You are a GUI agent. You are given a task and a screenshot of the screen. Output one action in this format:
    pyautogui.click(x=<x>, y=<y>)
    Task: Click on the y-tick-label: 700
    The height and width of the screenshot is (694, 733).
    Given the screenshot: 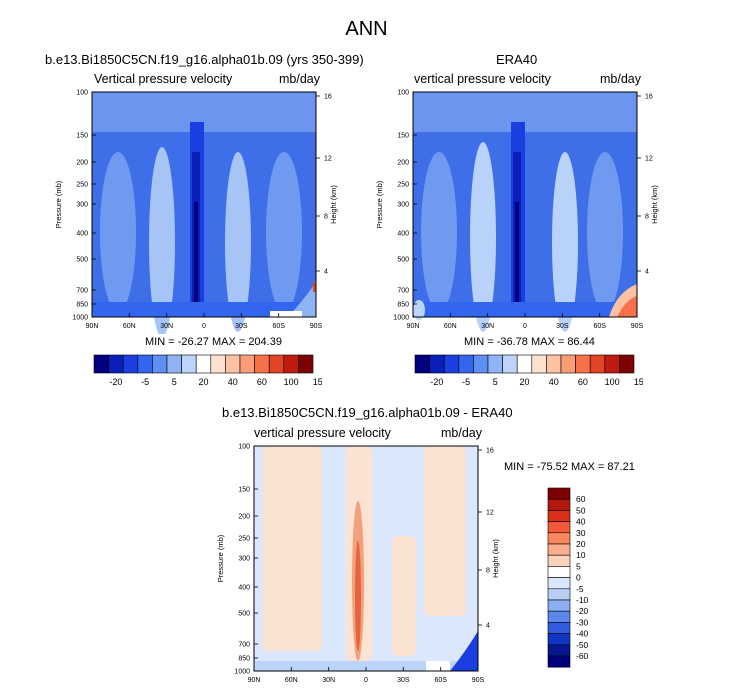 What is the action you would take?
    pyautogui.click(x=403, y=291)
    